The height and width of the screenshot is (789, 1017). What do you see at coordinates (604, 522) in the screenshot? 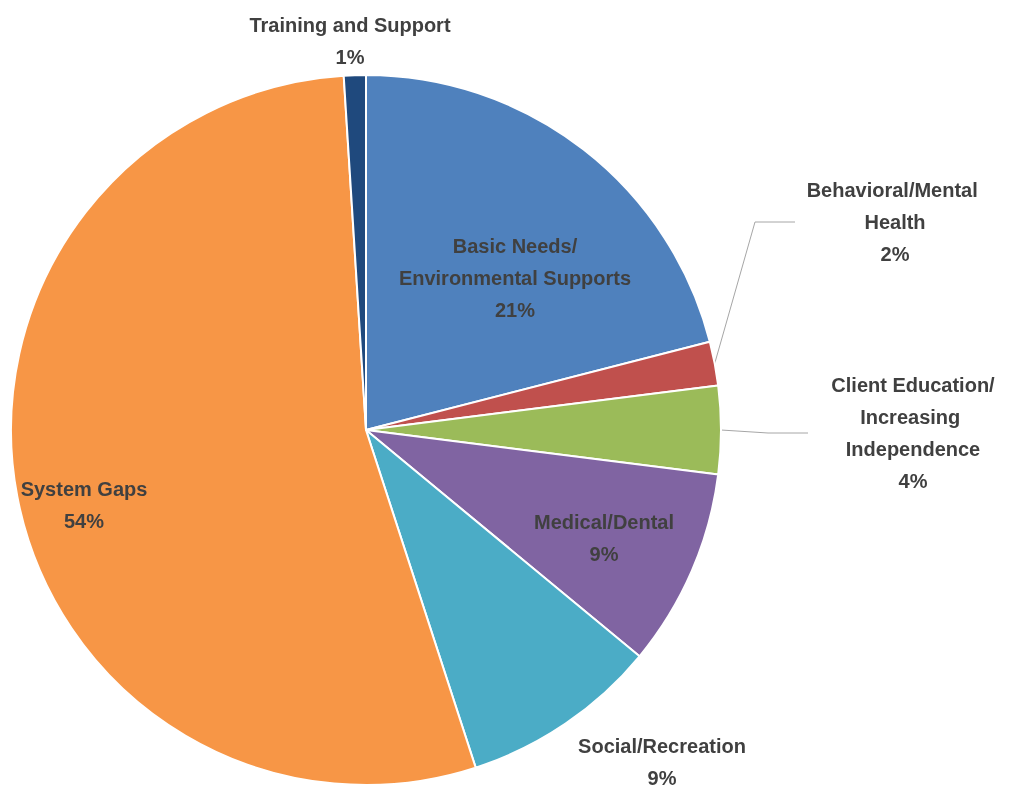
I see `slice-label: Medical/Dental` at bounding box center [604, 522].